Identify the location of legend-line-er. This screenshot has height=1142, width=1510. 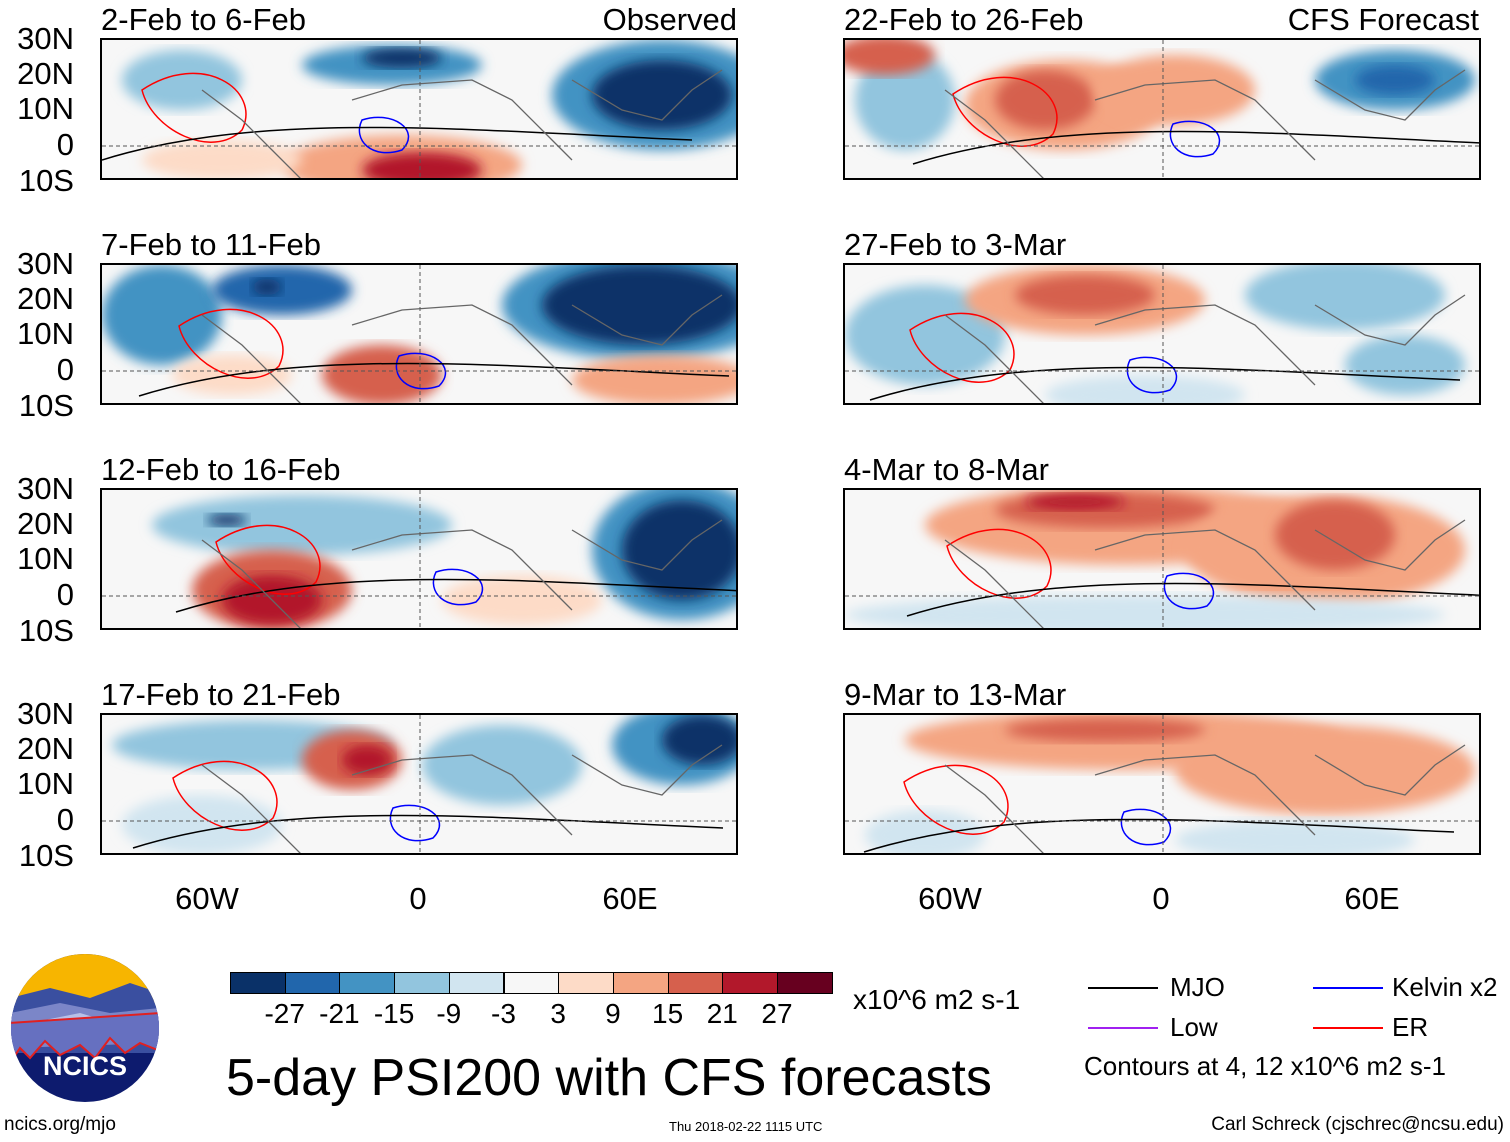
(1348, 1028).